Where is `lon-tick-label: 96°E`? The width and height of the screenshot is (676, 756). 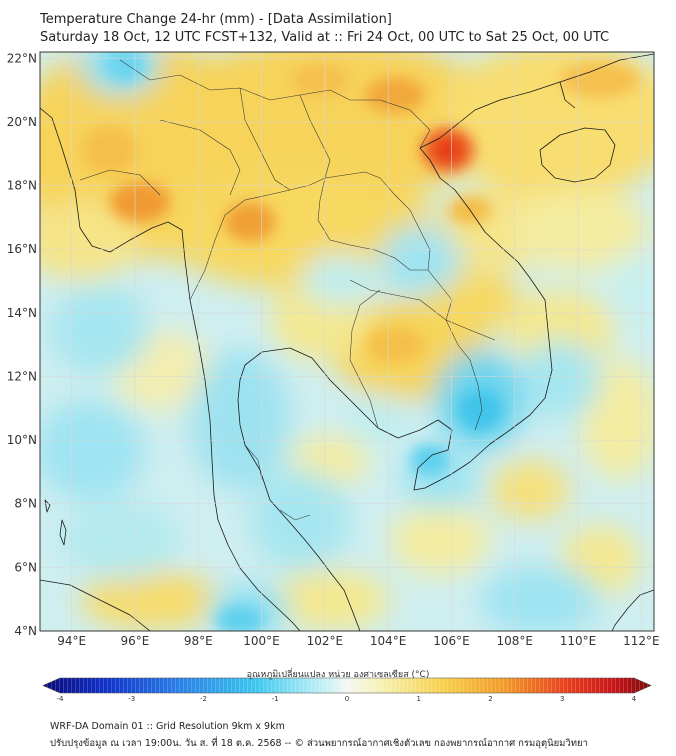
lon-tick-label: 96°E is located at coordinates (135, 641).